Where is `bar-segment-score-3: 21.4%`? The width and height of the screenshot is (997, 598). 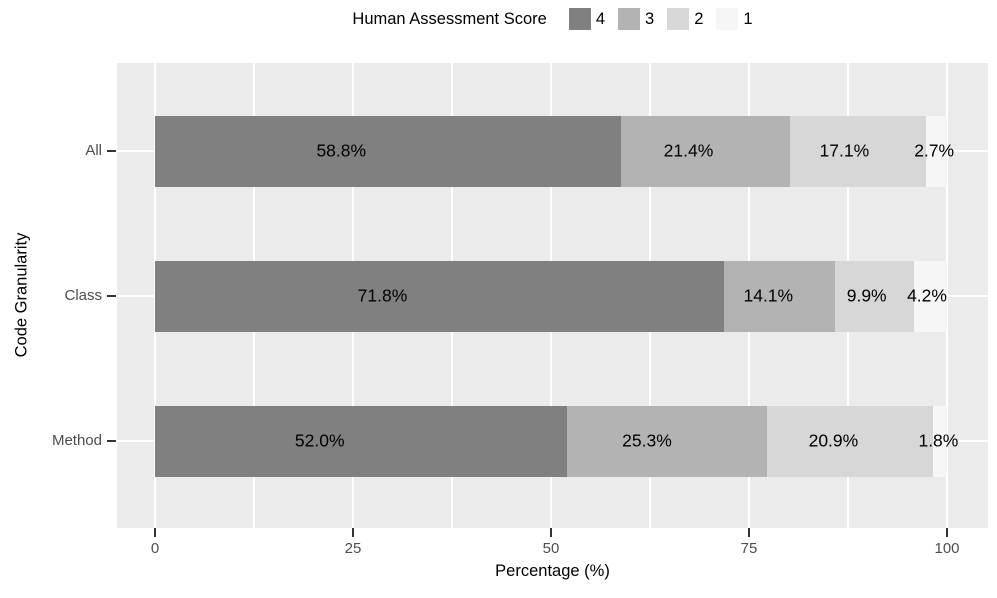
bar-segment-score-3: 21.4% is located at coordinates (705, 151).